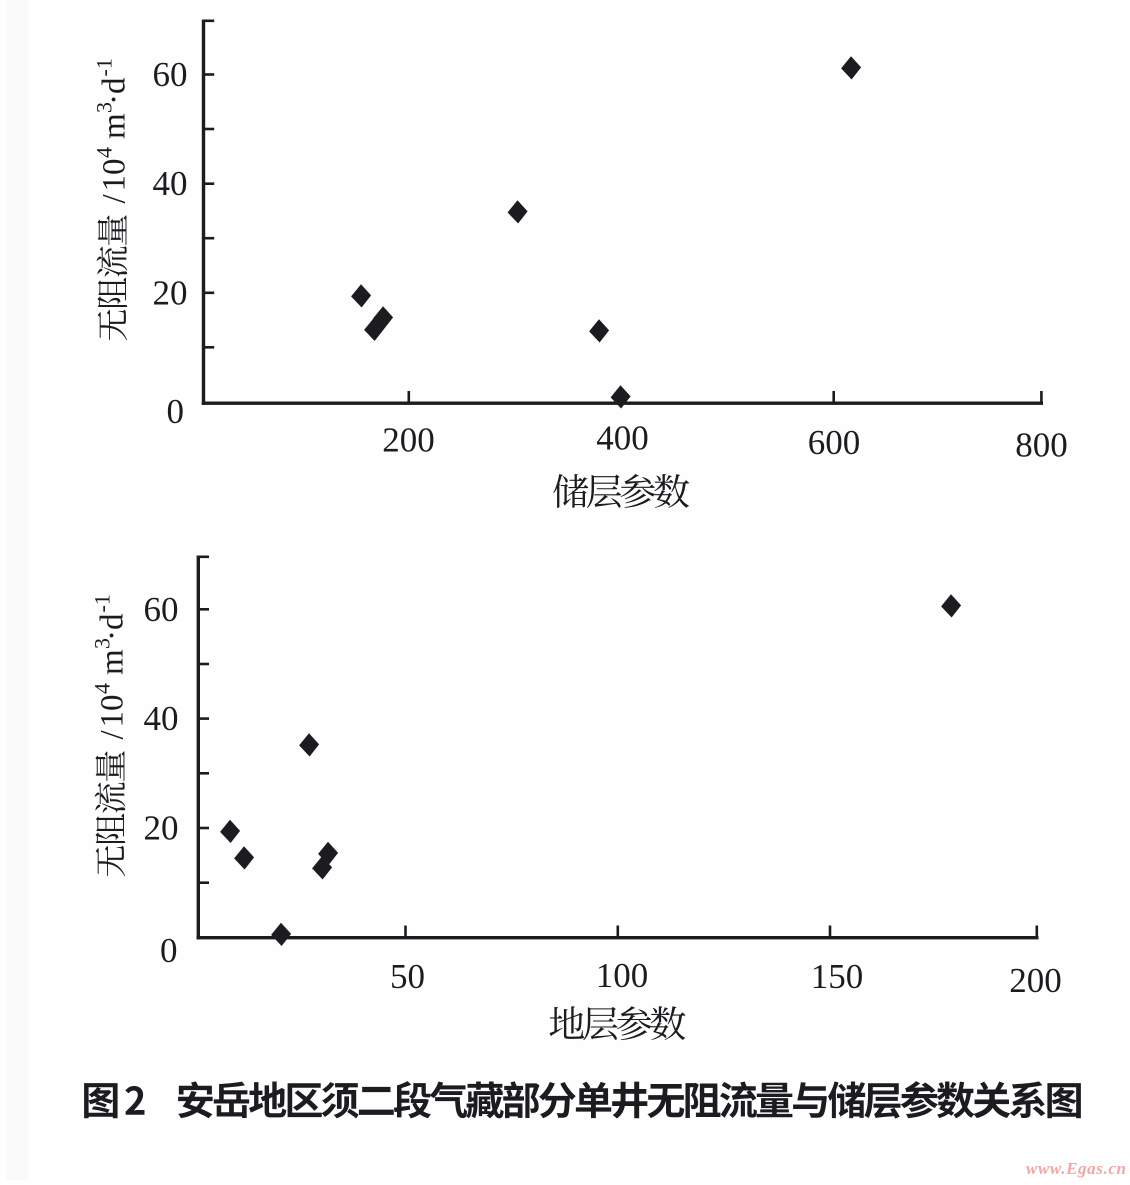 This screenshot has width=1130, height=1185. I want to click on svg-text: 800, so click(1041, 445).